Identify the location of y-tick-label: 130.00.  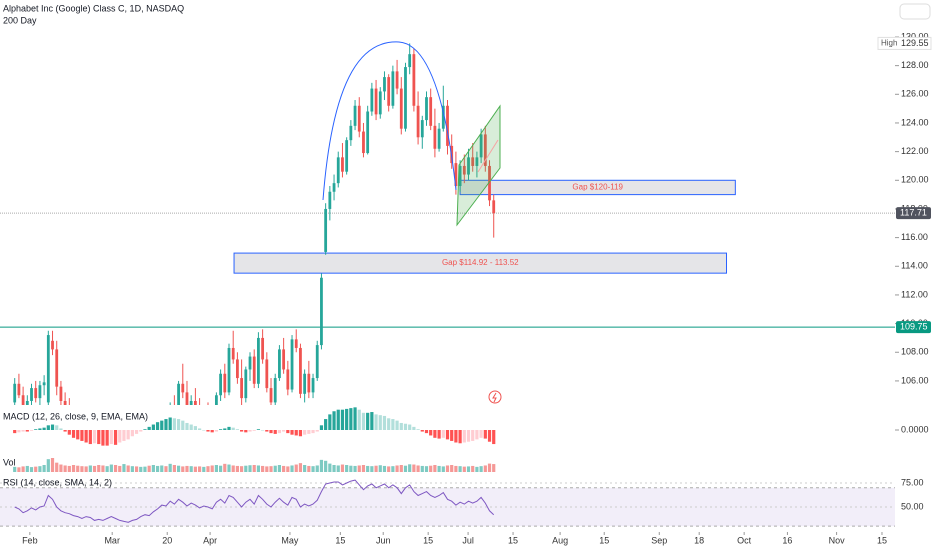
(915, 36).